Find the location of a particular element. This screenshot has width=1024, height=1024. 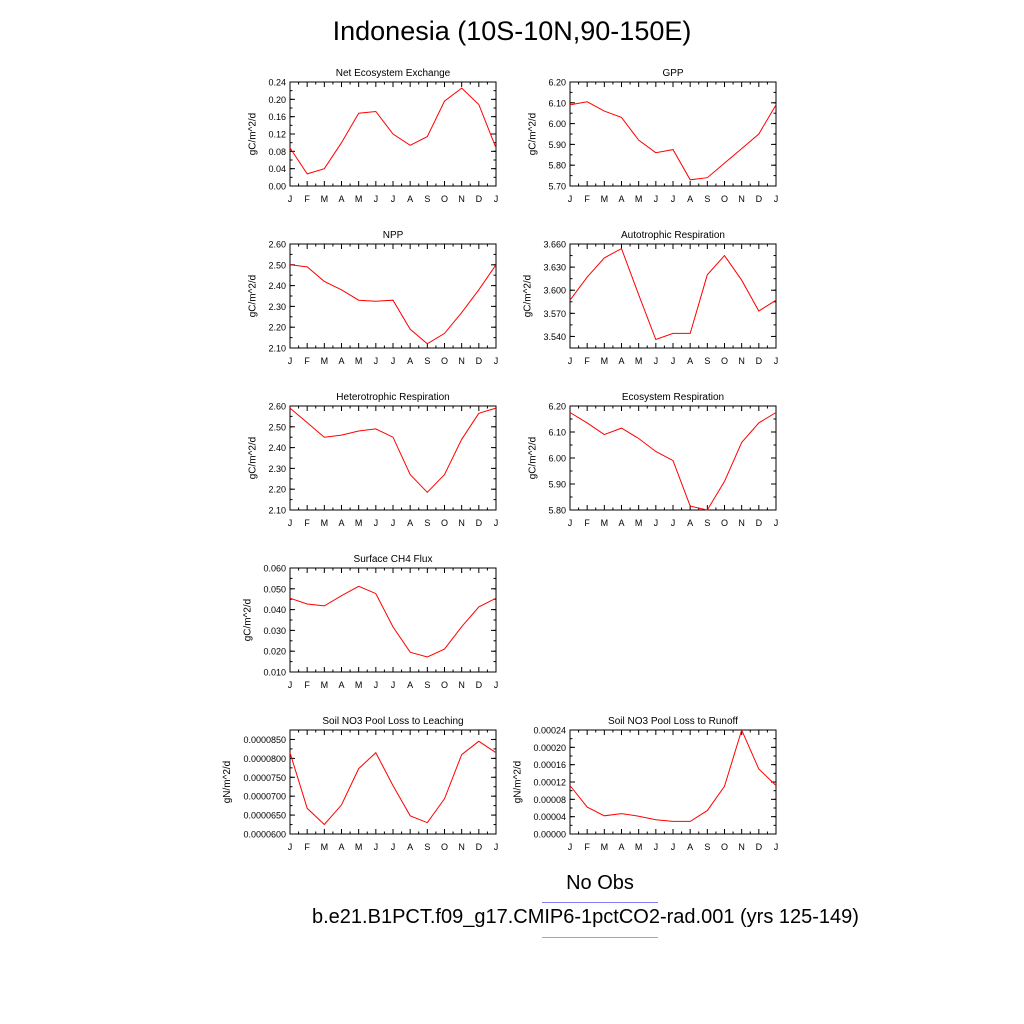

y-tick-label: 0.00004 is located at coordinates (549, 817).